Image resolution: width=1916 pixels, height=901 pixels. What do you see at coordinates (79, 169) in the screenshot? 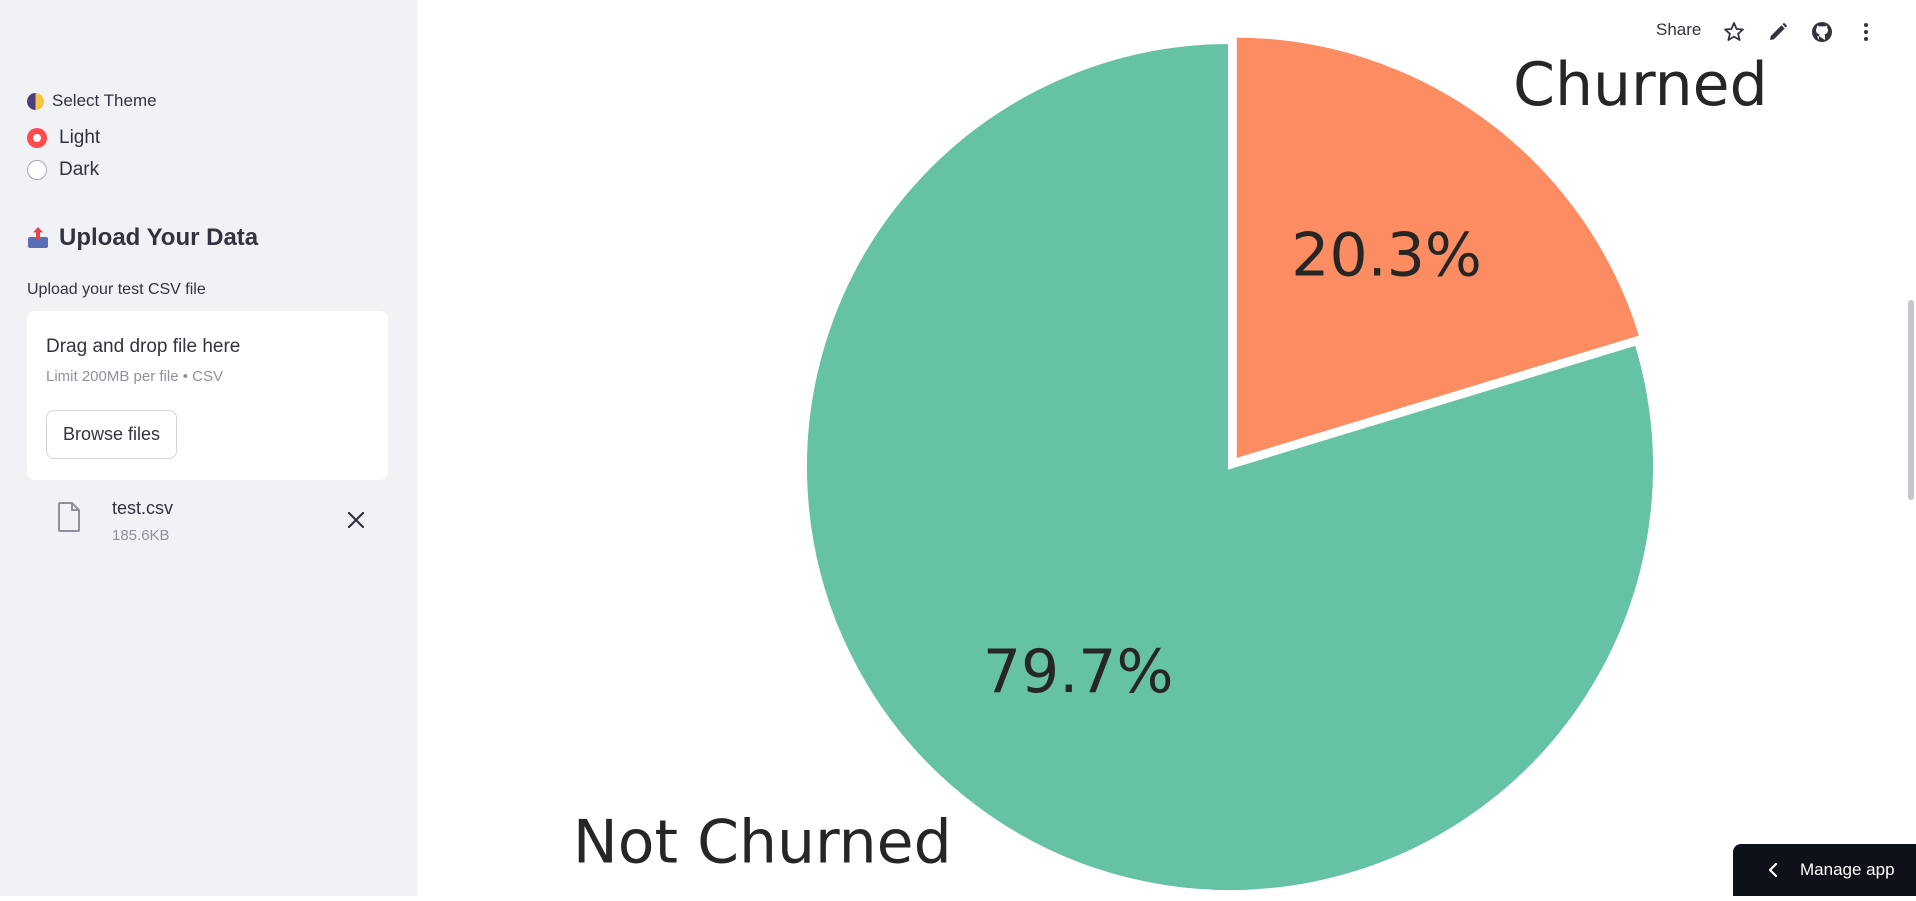
I see `theme-option-dark-label: Dark` at bounding box center [79, 169].